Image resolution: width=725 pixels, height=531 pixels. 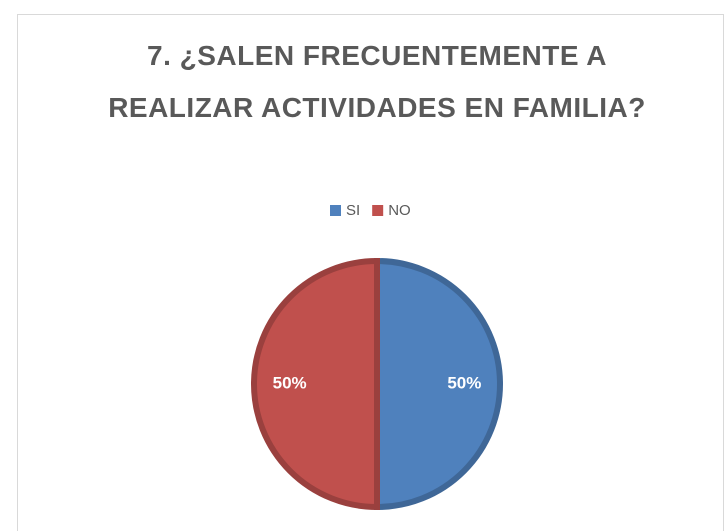 What do you see at coordinates (353, 210) in the screenshot?
I see `legend-label: SI` at bounding box center [353, 210].